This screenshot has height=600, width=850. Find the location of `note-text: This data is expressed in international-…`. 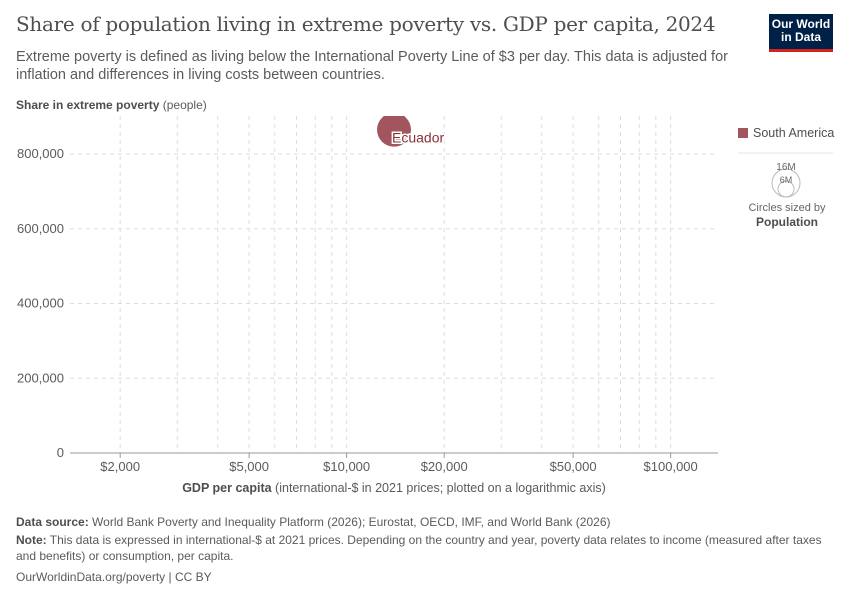

note-text: This data is expressed in international-… is located at coordinates (419, 548).